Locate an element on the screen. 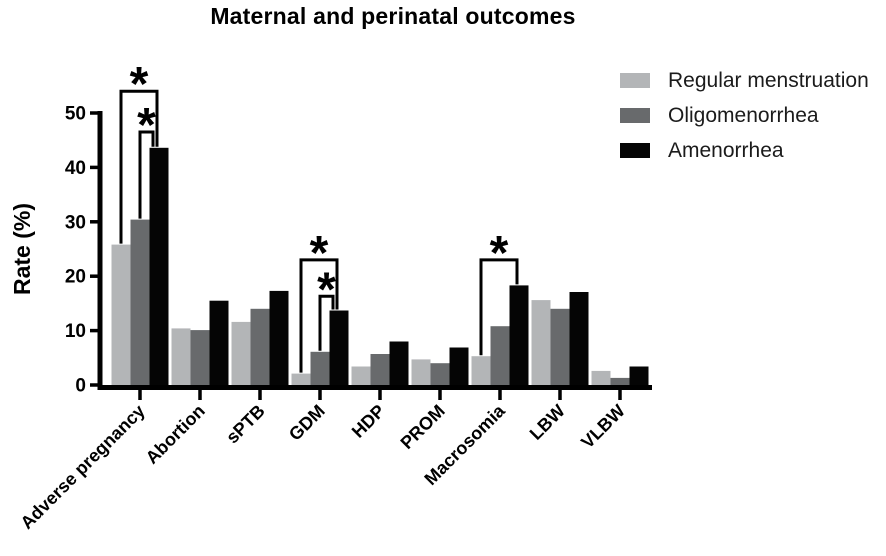 This screenshot has height=556, width=886. x-tick-label: VLBW is located at coordinates (603, 427).